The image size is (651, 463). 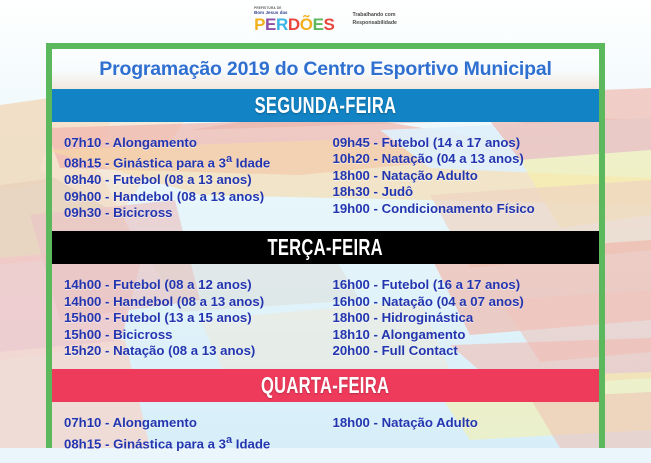 What do you see at coordinates (318, 25) in the screenshot?
I see `logo-letter-5: E` at bounding box center [318, 25].